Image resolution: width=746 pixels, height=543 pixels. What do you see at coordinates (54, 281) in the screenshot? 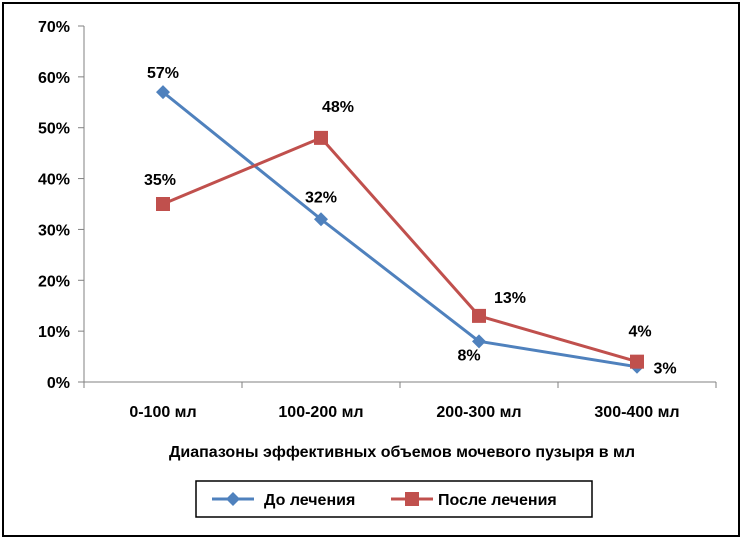
I see `y-tick-label: 20%` at bounding box center [54, 281].